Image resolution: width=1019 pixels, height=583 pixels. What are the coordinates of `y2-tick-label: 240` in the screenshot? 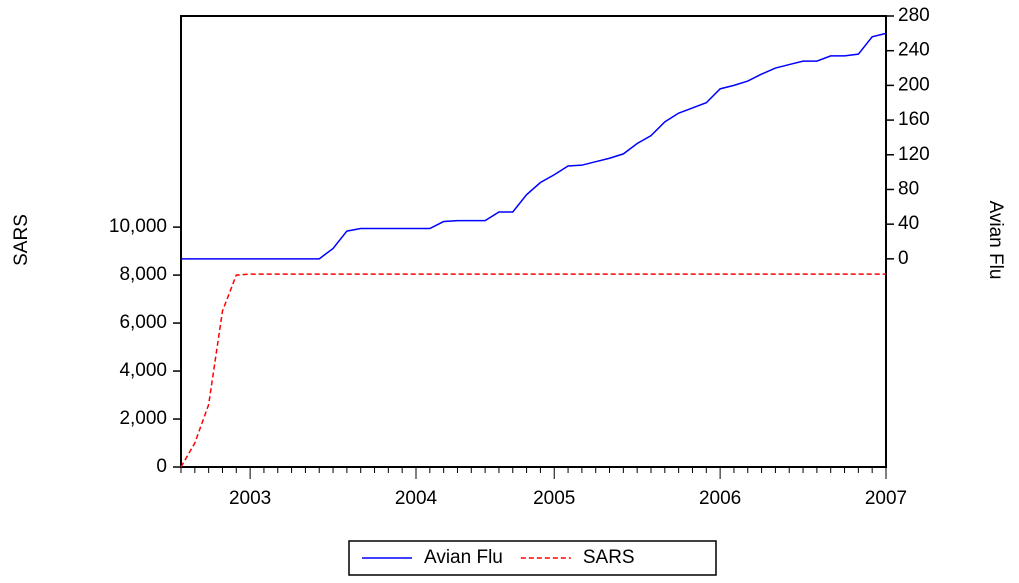 It's located at (914, 50).